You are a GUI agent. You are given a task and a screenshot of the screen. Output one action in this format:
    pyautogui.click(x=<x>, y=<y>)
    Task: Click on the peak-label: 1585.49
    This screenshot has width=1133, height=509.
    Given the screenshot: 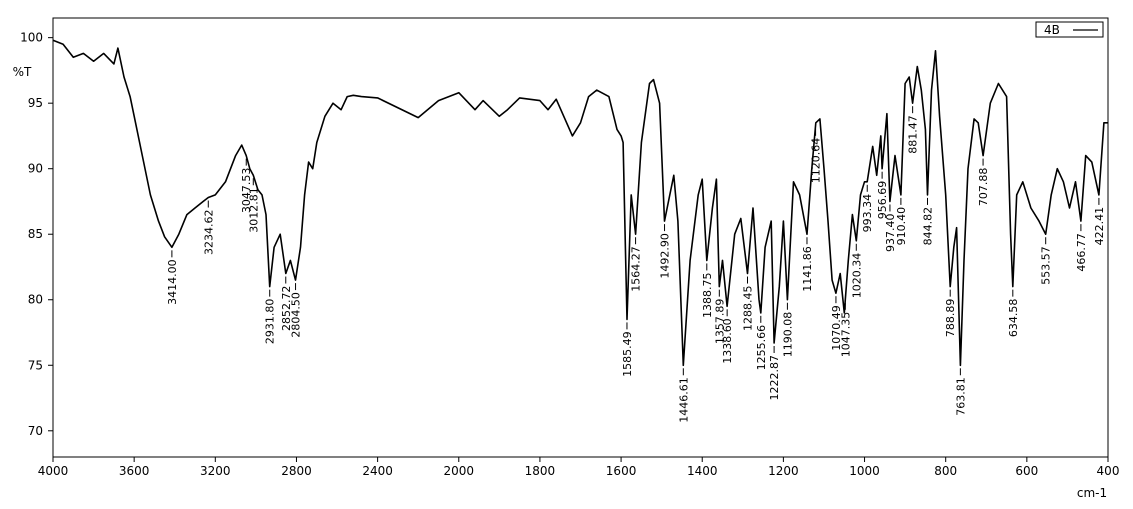 What is the action you would take?
    pyautogui.click(x=627, y=354)
    